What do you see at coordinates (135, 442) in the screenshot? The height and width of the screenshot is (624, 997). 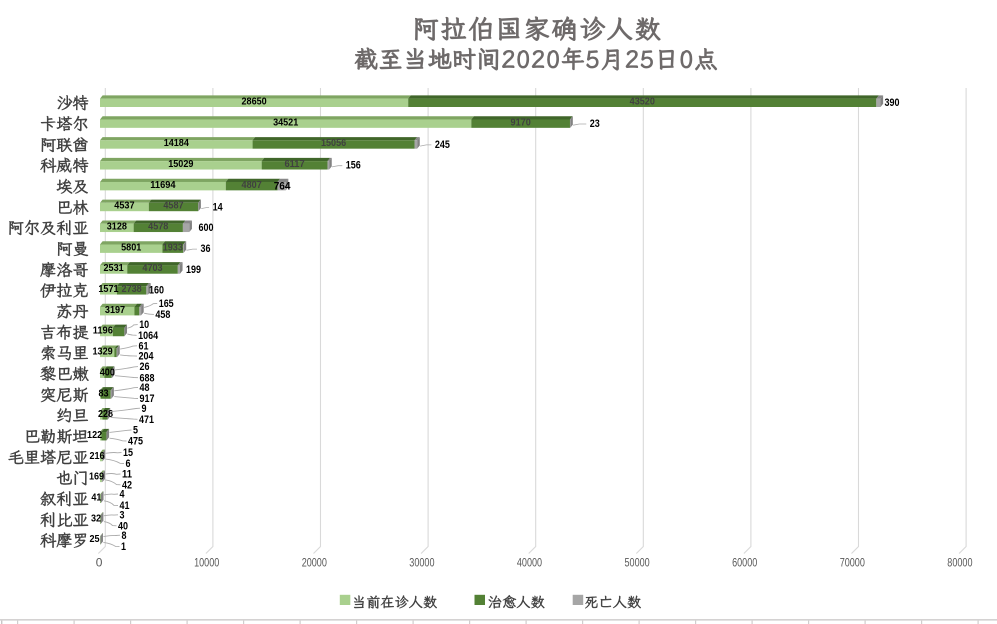 I see `svg-text: 475` at bounding box center [135, 442].